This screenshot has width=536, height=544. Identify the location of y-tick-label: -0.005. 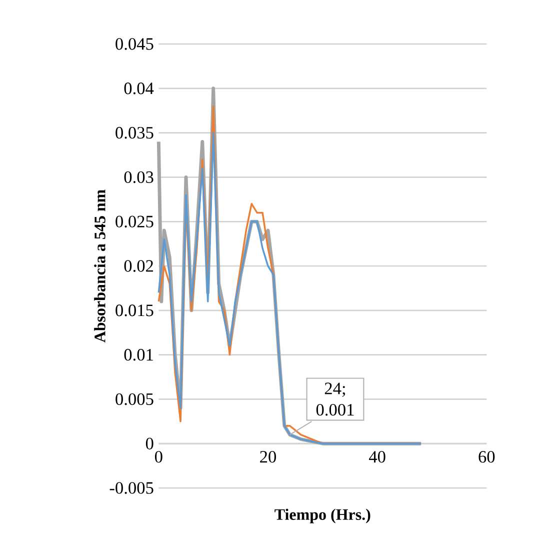
(132, 488).